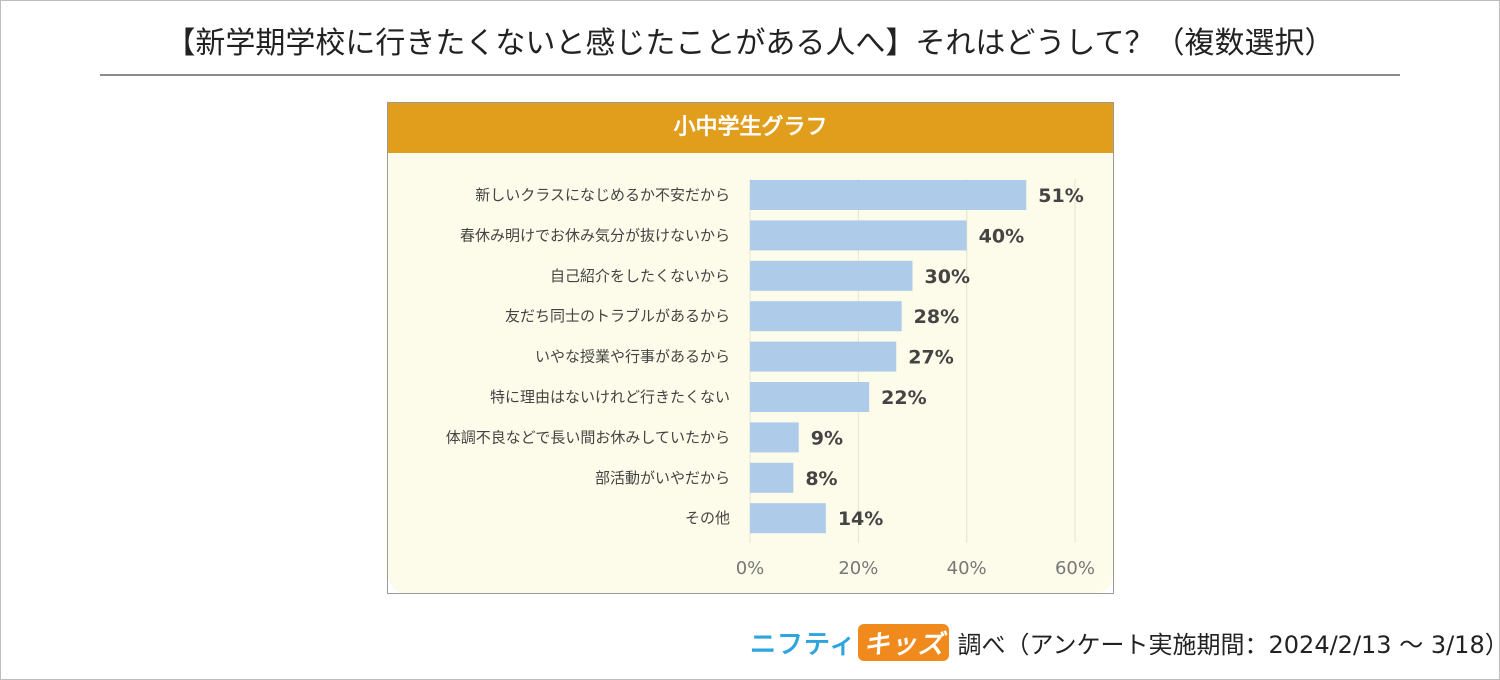 This screenshot has width=1500, height=680. Describe the element at coordinates (750, 128) in the screenshot. I see `chart-header: 小中学生グラフ` at that location.